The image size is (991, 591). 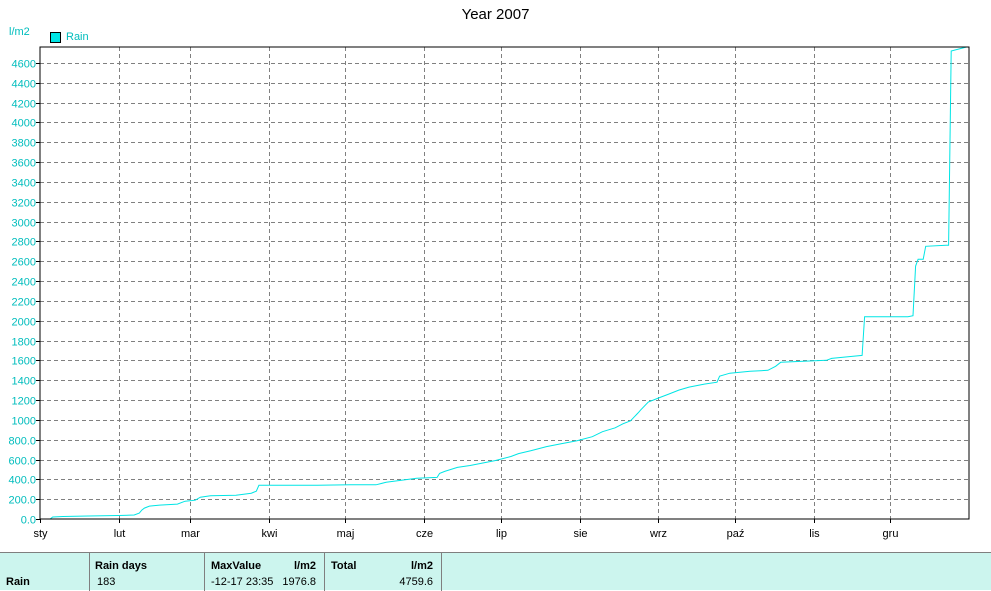 What do you see at coordinates (736, 534) in the screenshot?
I see `x-tick-label: paź` at bounding box center [736, 534].